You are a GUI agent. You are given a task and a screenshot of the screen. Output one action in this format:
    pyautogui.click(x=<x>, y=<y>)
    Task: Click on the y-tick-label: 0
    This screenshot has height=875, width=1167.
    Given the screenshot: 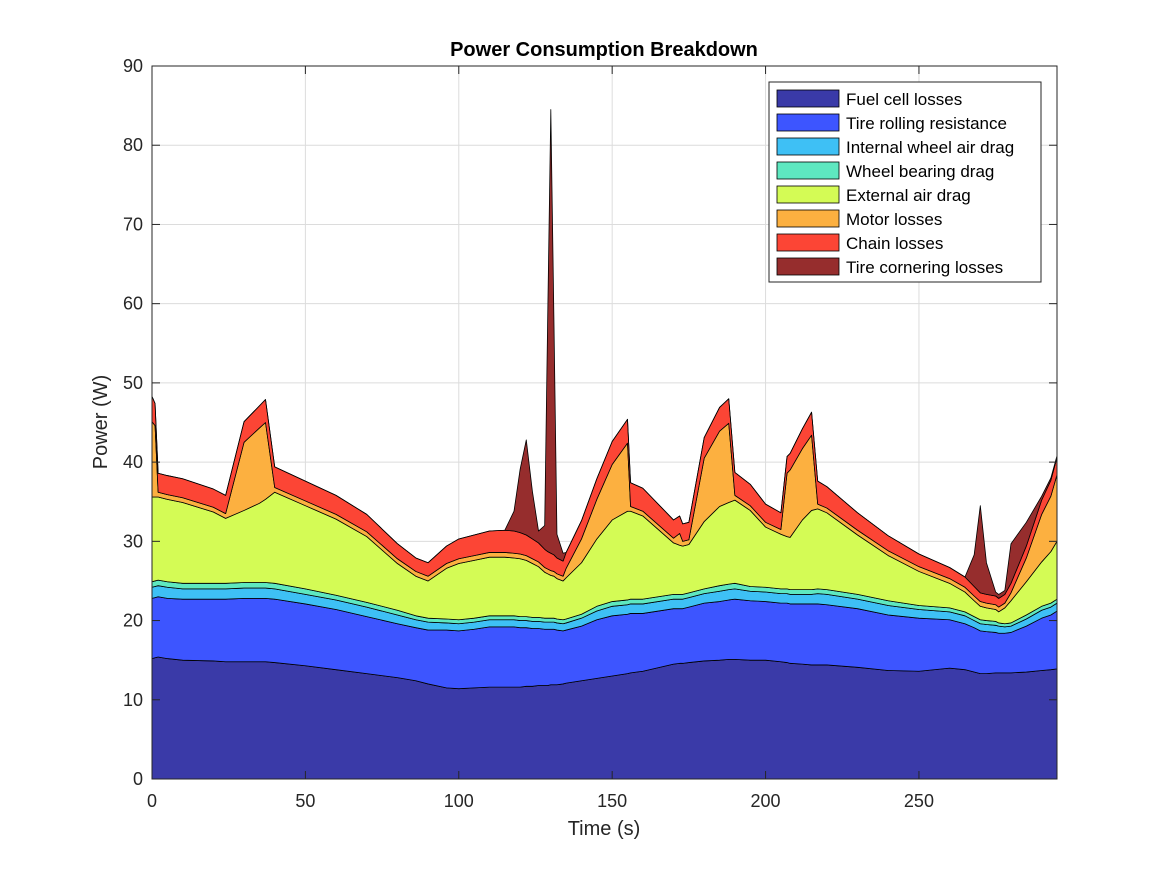 What is the action you would take?
    pyautogui.click(x=138, y=779)
    